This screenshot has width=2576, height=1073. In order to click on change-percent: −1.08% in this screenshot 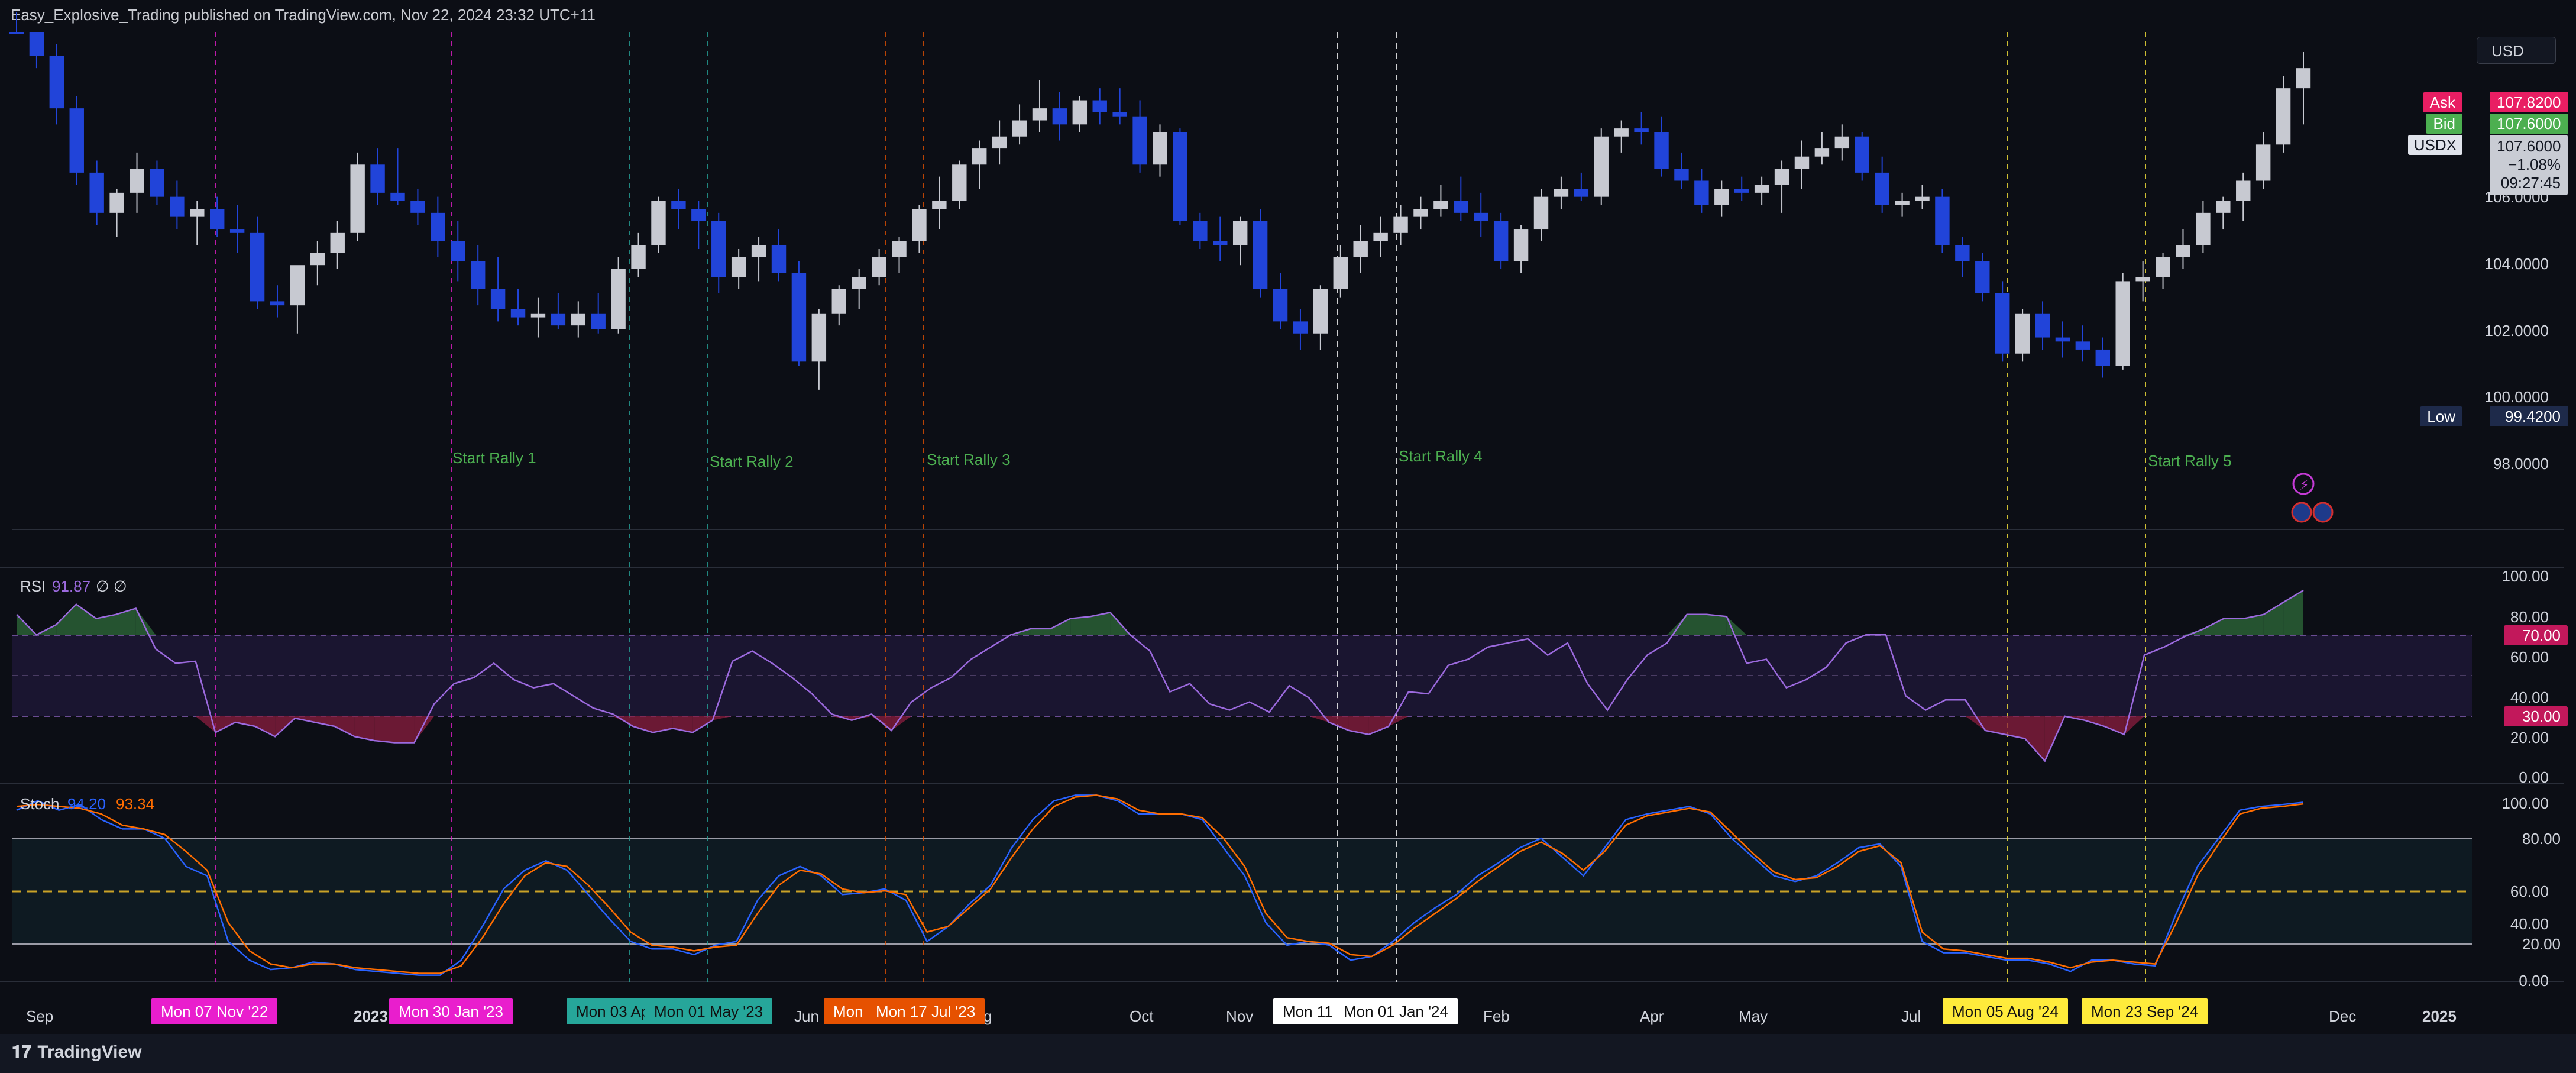, I will do `click(2535, 164)`.